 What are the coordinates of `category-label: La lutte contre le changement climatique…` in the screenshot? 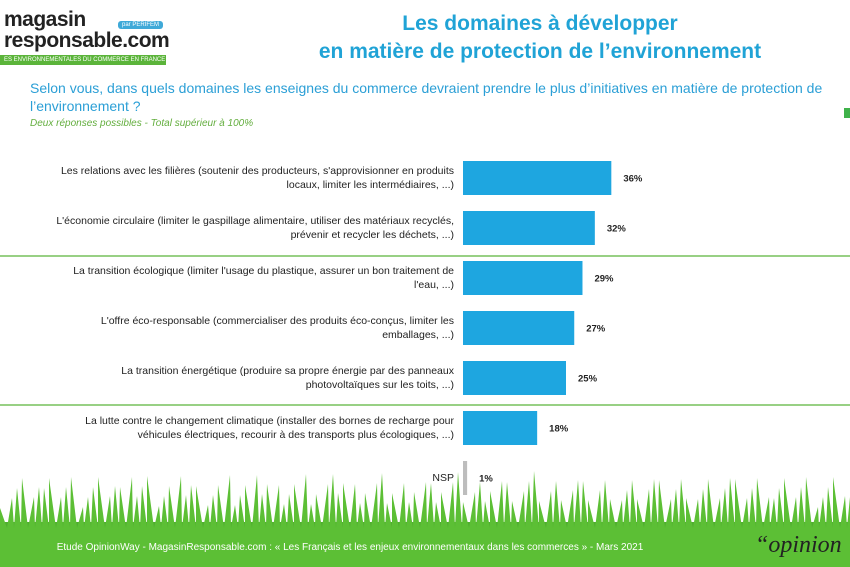 It's located at (269, 428).